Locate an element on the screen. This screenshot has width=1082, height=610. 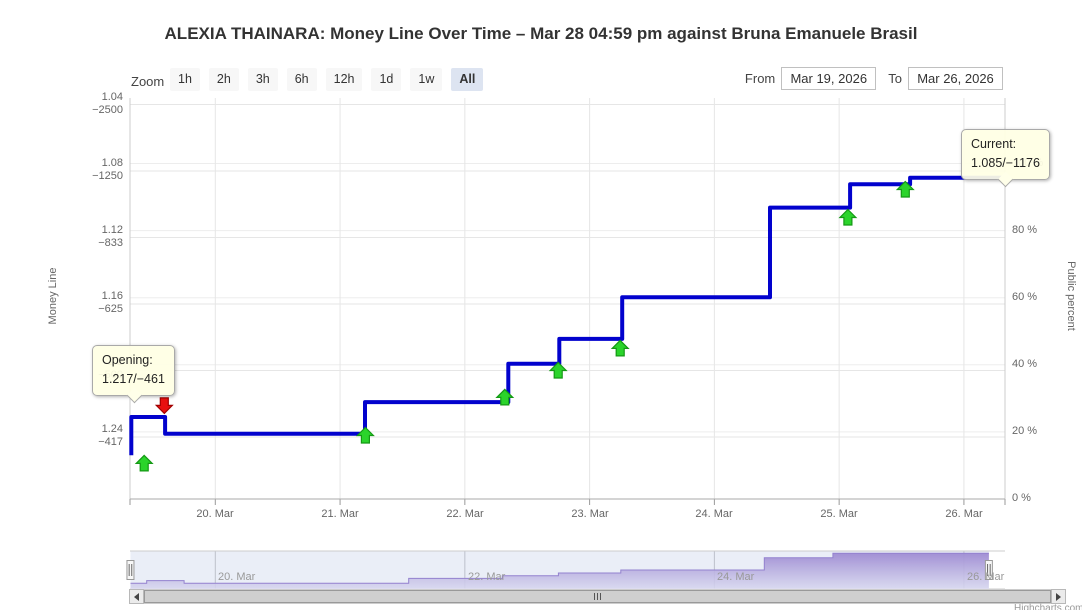
navigator-area-series is located at coordinates (559, 571).